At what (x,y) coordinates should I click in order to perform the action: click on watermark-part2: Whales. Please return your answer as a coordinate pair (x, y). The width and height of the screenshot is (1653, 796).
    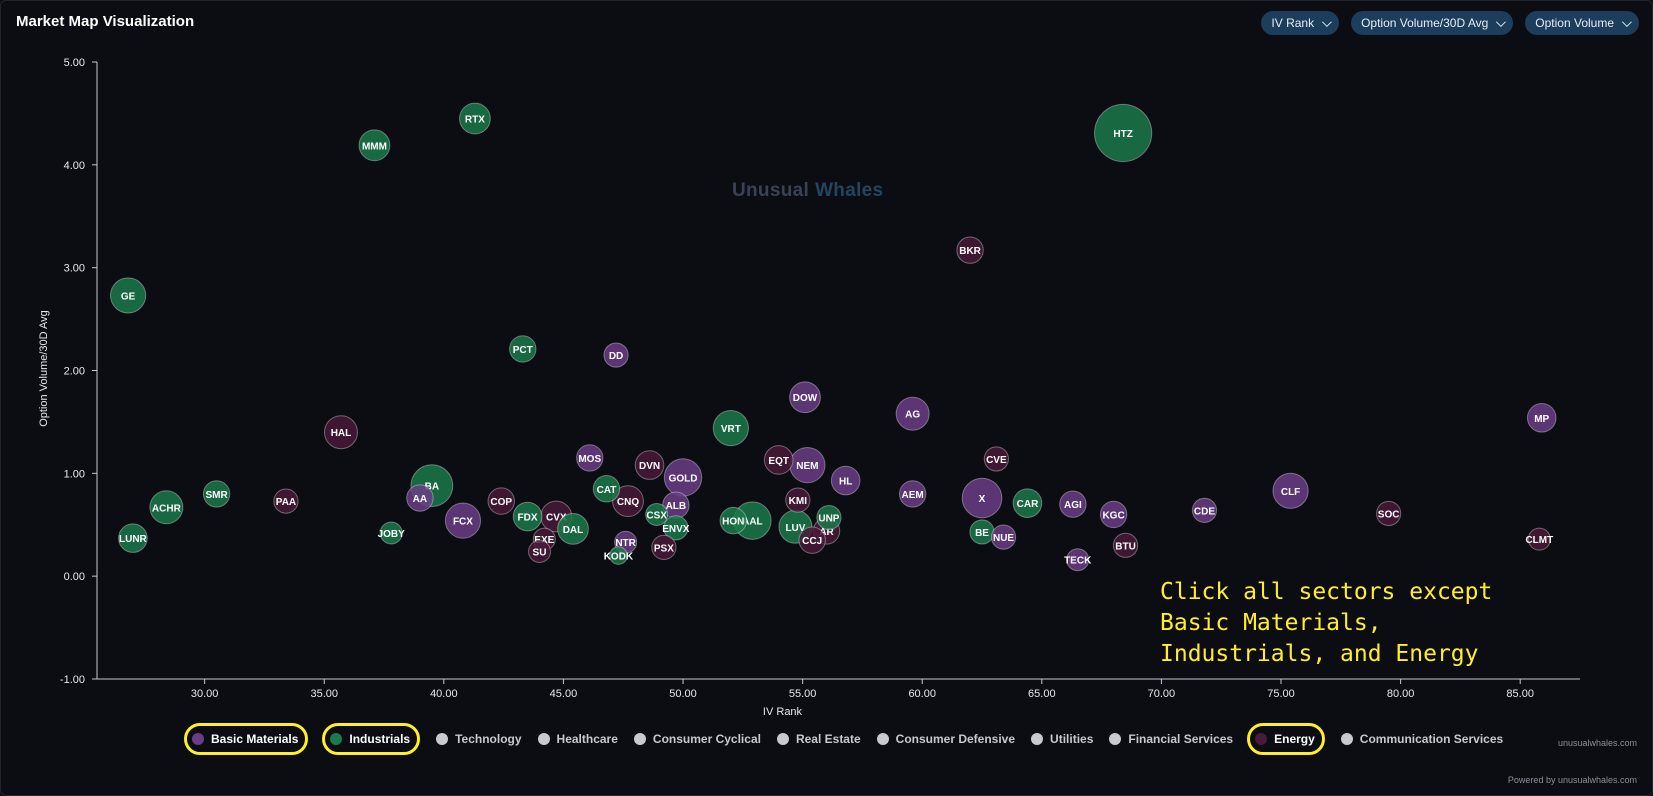
    Looking at the image, I should click on (849, 190).